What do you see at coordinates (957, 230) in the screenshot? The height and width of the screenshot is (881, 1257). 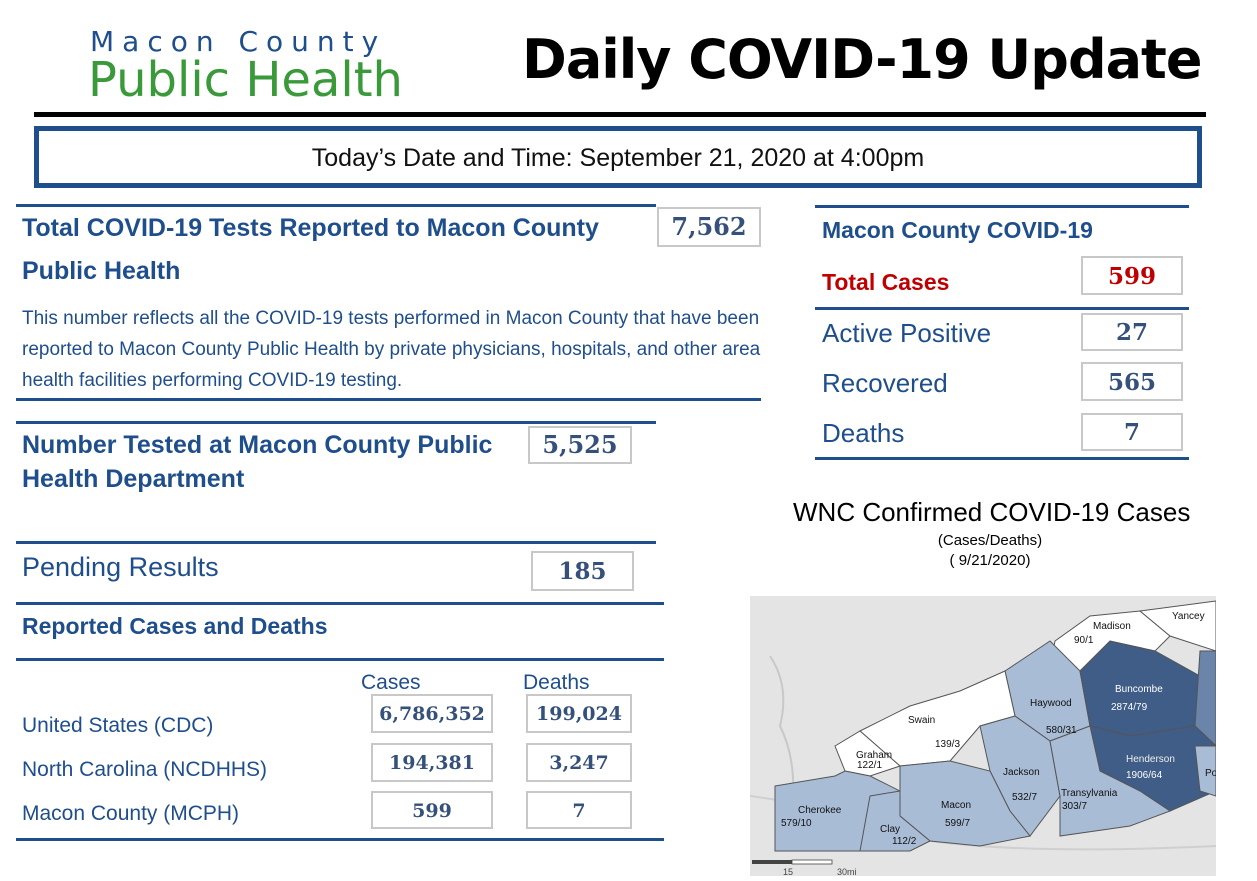 I see `summary-title: Macon County COVID-19` at bounding box center [957, 230].